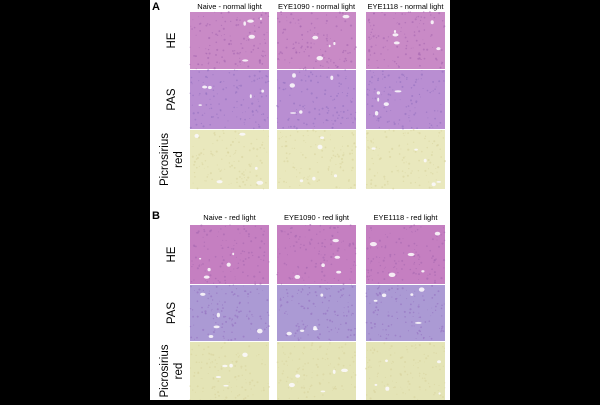 This screenshot has height=405, width=600. What do you see at coordinates (156, 7) in the screenshot?
I see `panel-label: A` at bounding box center [156, 7].